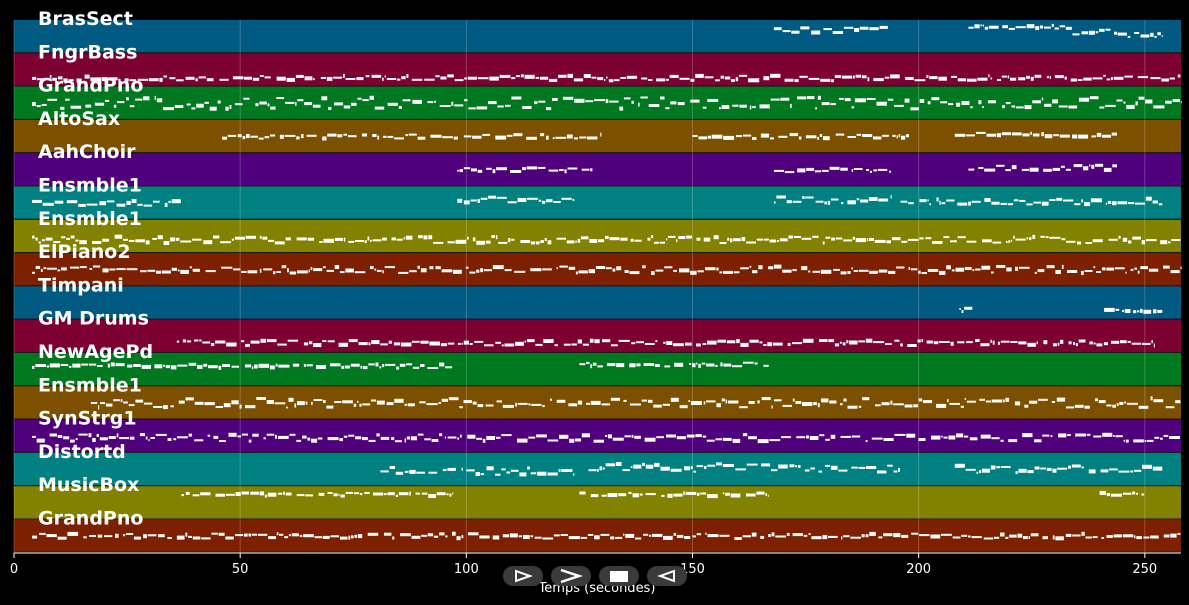 Image resolution: width=1189 pixels, height=605 pixels. I want to click on play-button, so click(523, 576).